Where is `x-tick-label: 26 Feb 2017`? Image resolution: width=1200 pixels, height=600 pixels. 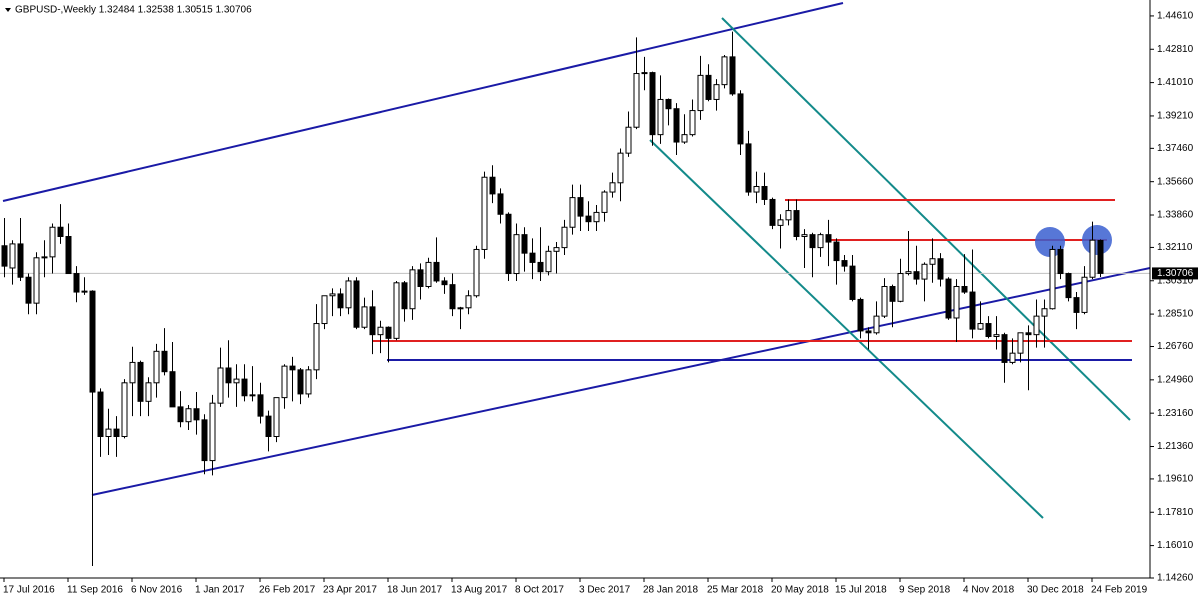
x-tick-label: 26 Feb 2017 is located at coordinates (287, 590).